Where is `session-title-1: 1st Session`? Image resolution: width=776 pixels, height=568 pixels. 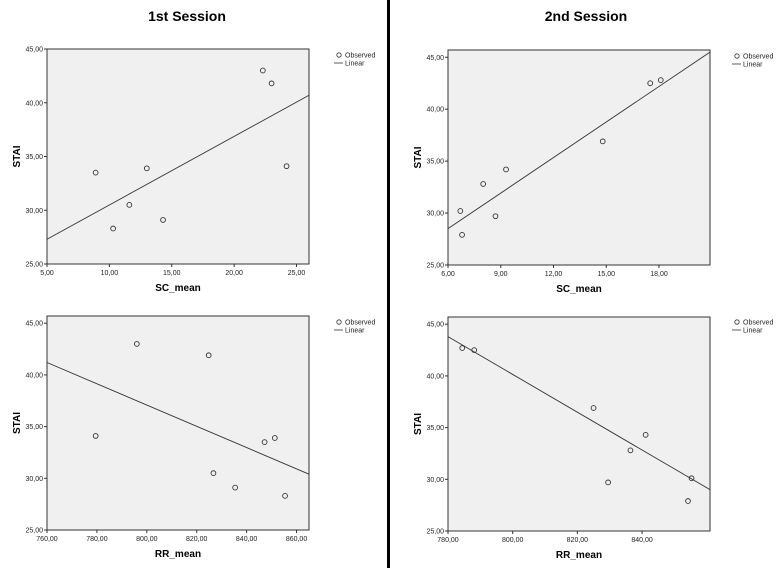 session-title-1: 1st Session is located at coordinates (187, 16).